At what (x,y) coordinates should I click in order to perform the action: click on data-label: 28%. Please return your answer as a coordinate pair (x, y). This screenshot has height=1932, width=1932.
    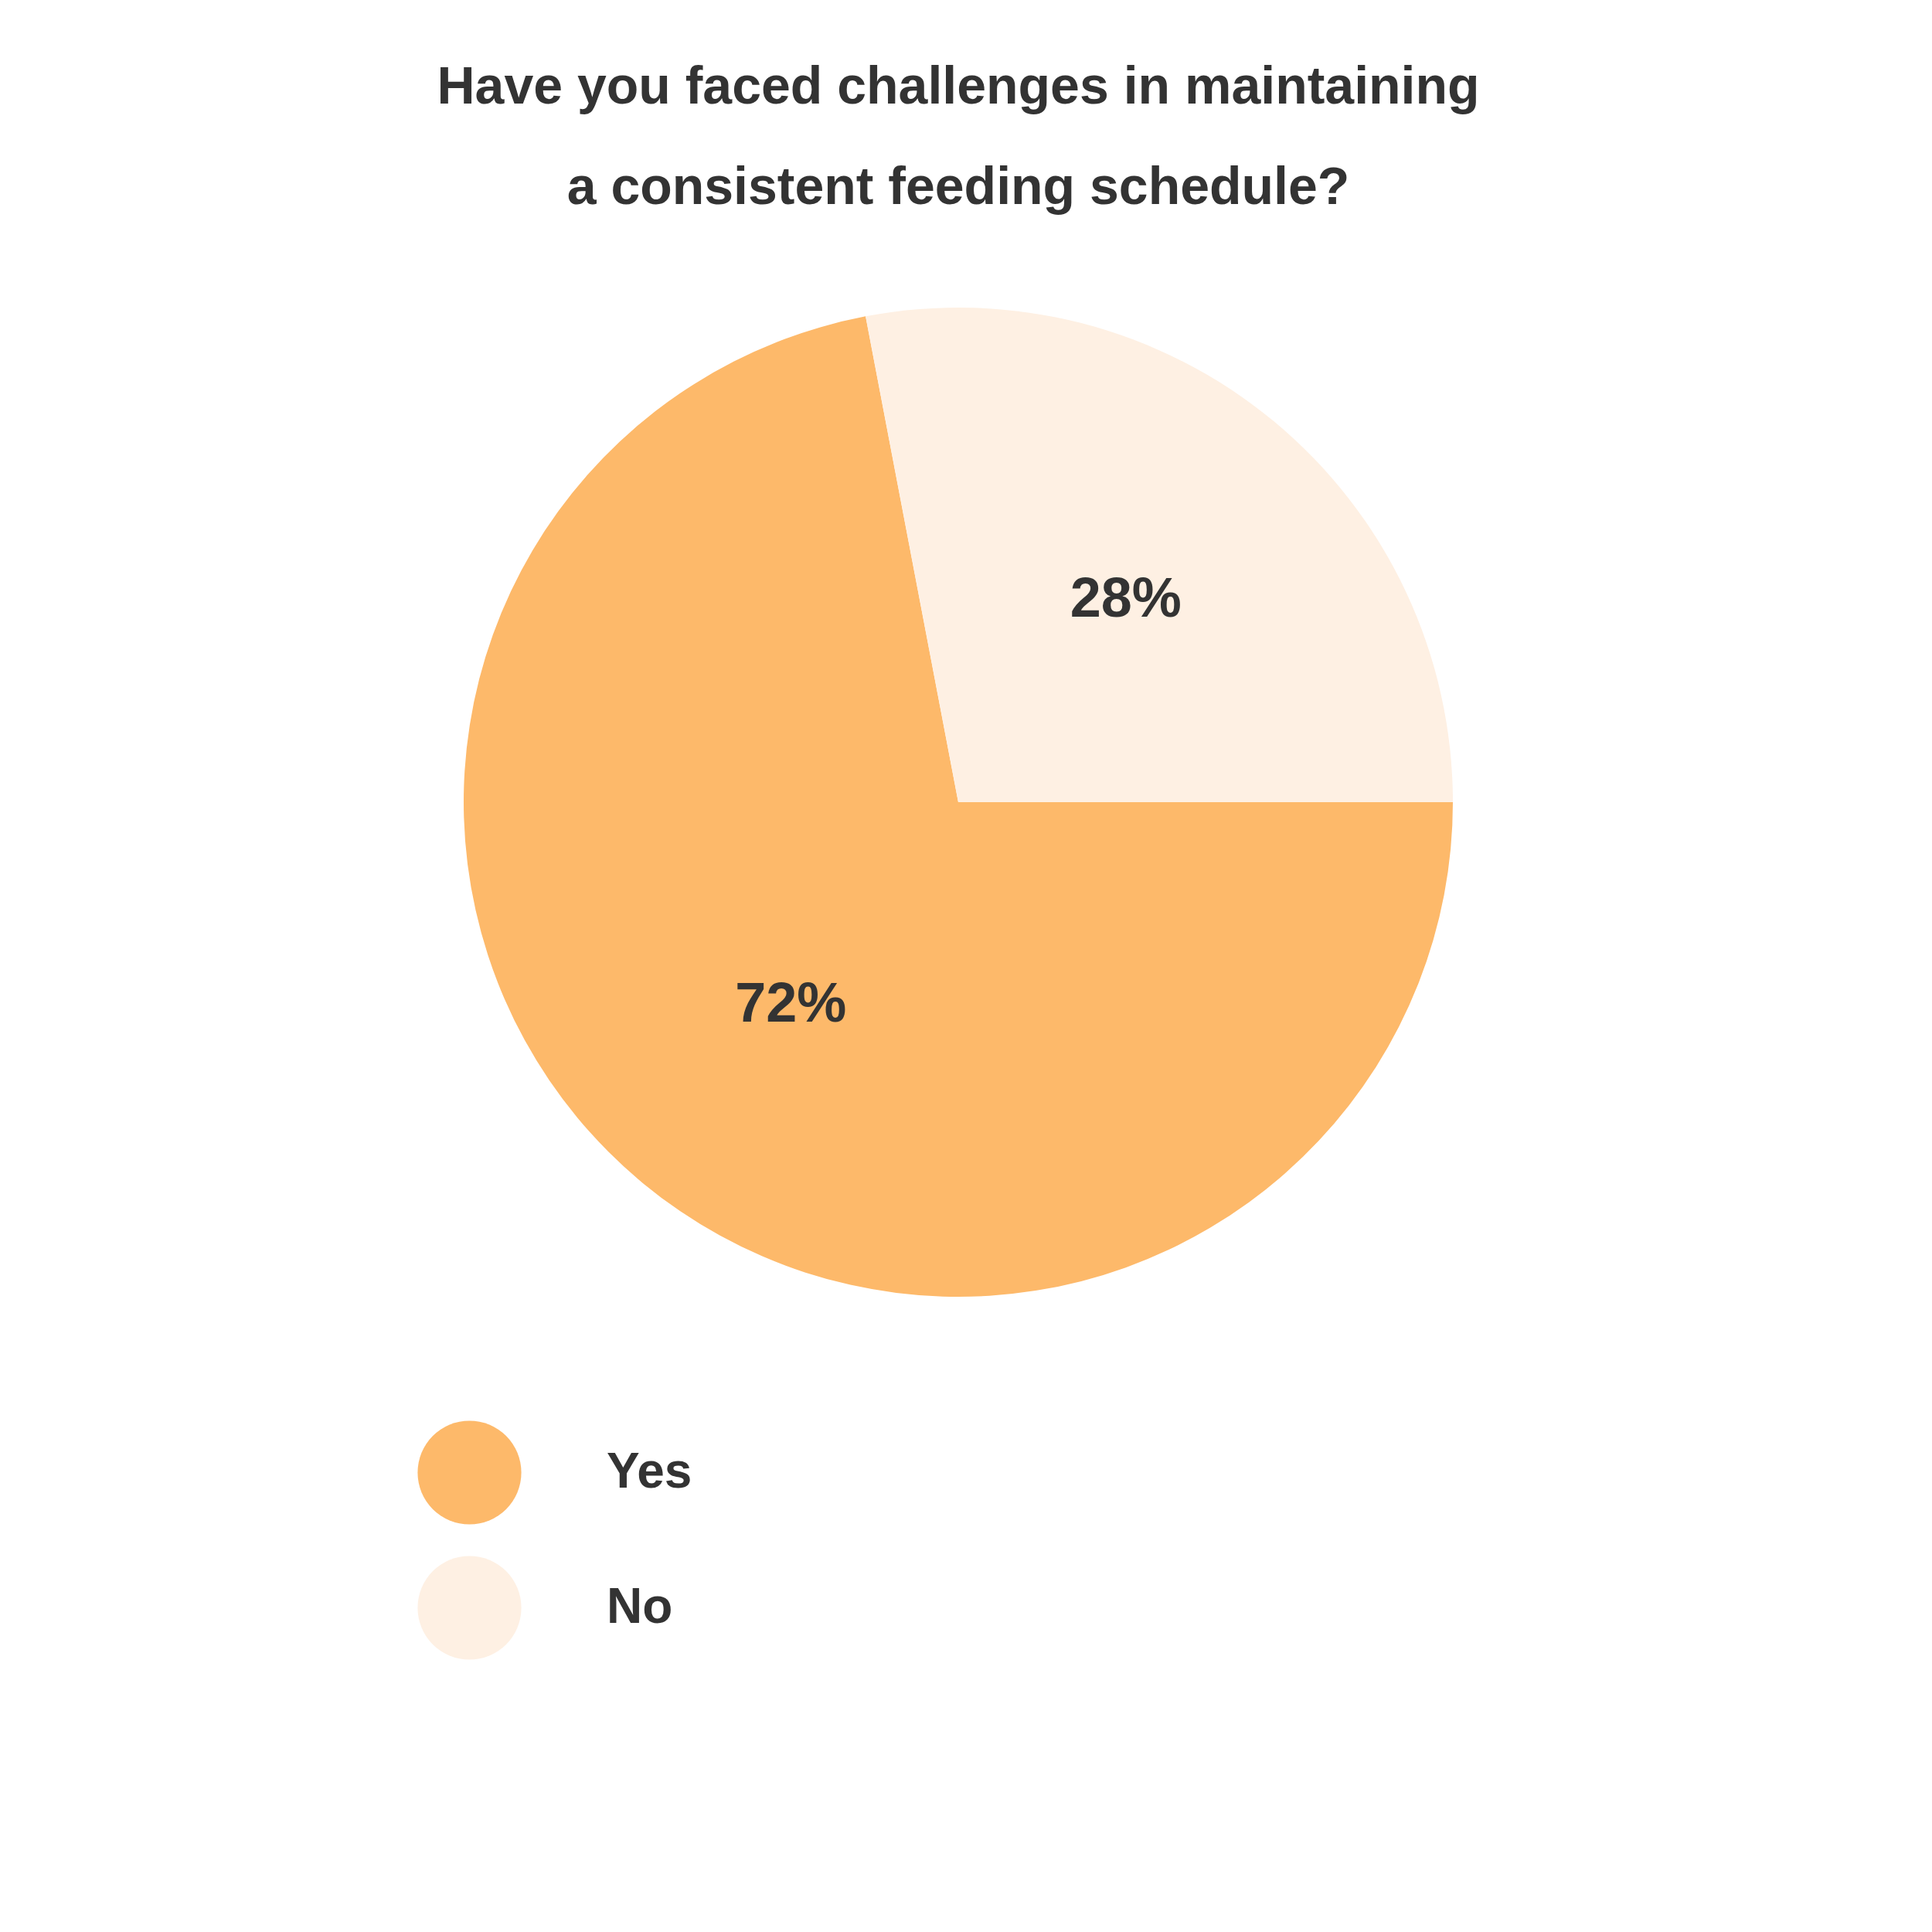
    Looking at the image, I should click on (1126, 597).